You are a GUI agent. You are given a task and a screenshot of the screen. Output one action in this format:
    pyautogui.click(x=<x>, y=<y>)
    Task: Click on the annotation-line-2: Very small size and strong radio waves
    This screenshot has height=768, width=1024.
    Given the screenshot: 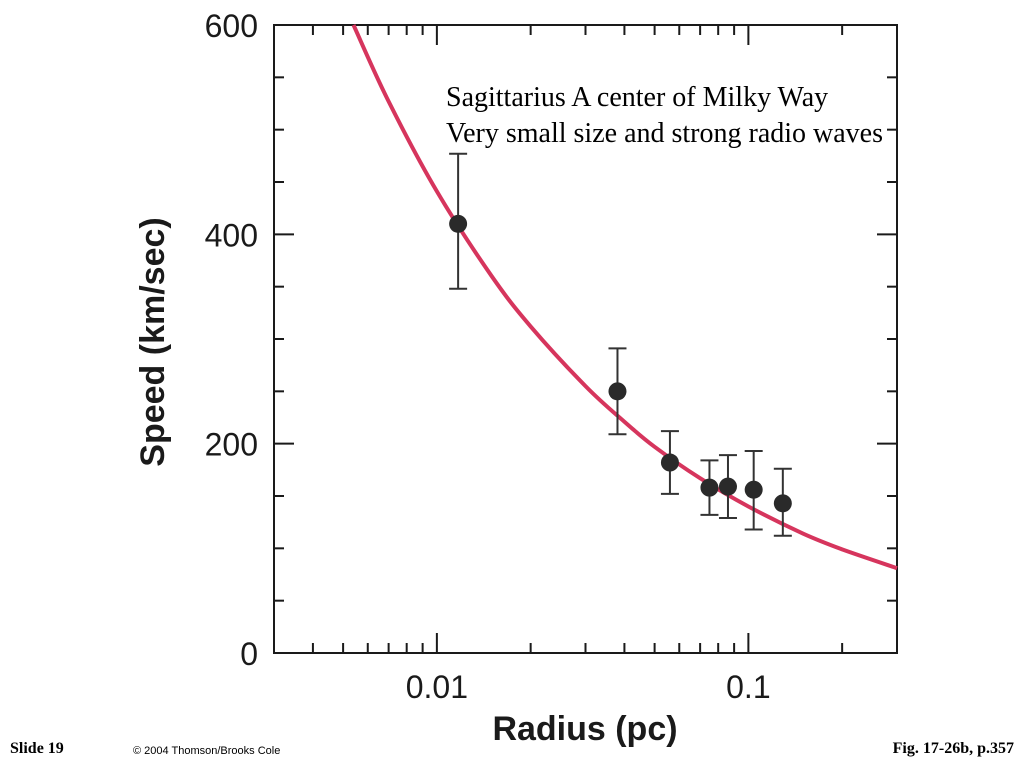 What is the action you would take?
    pyautogui.click(x=664, y=133)
    